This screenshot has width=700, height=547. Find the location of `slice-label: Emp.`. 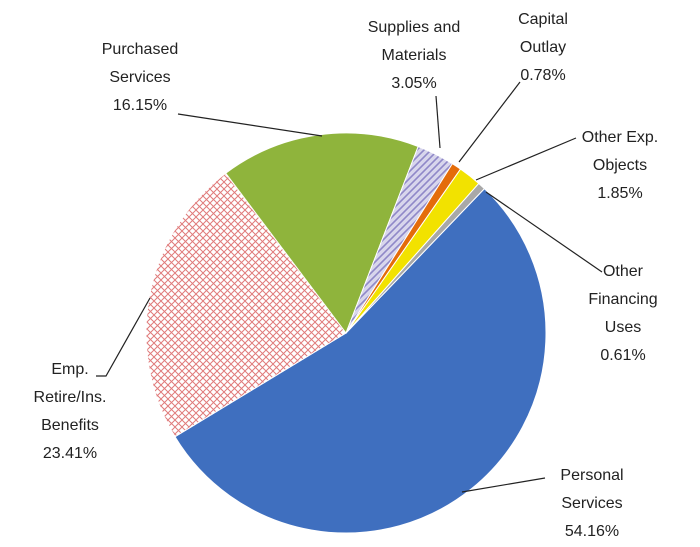

slice-label: Emp. is located at coordinates (69, 369).